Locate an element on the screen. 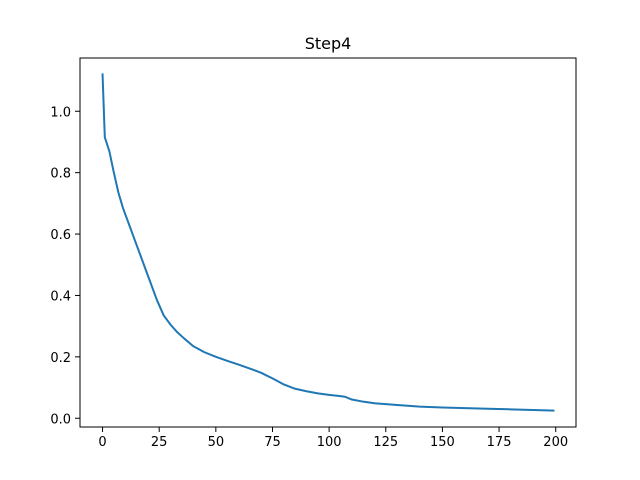 The width and height of the screenshot is (640, 480). y-tick-label: 0.2 is located at coordinates (60, 358).